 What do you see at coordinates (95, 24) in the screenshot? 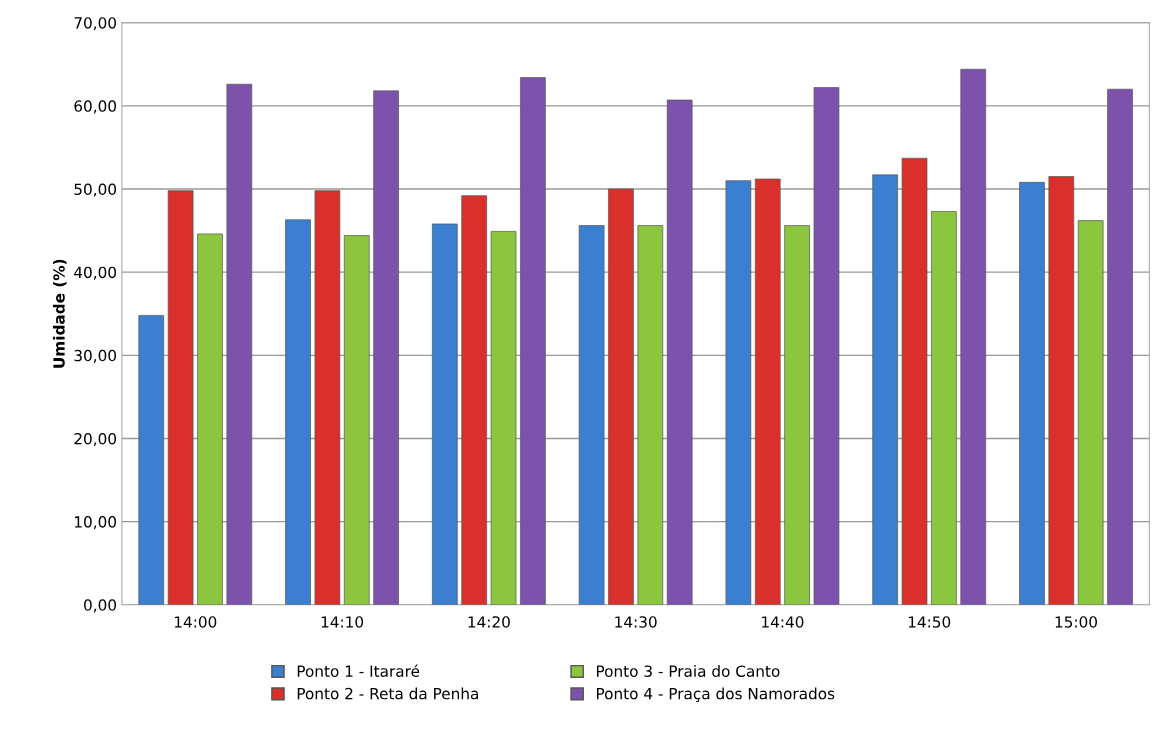
I see `y-tick-label: 70,00` at bounding box center [95, 24].